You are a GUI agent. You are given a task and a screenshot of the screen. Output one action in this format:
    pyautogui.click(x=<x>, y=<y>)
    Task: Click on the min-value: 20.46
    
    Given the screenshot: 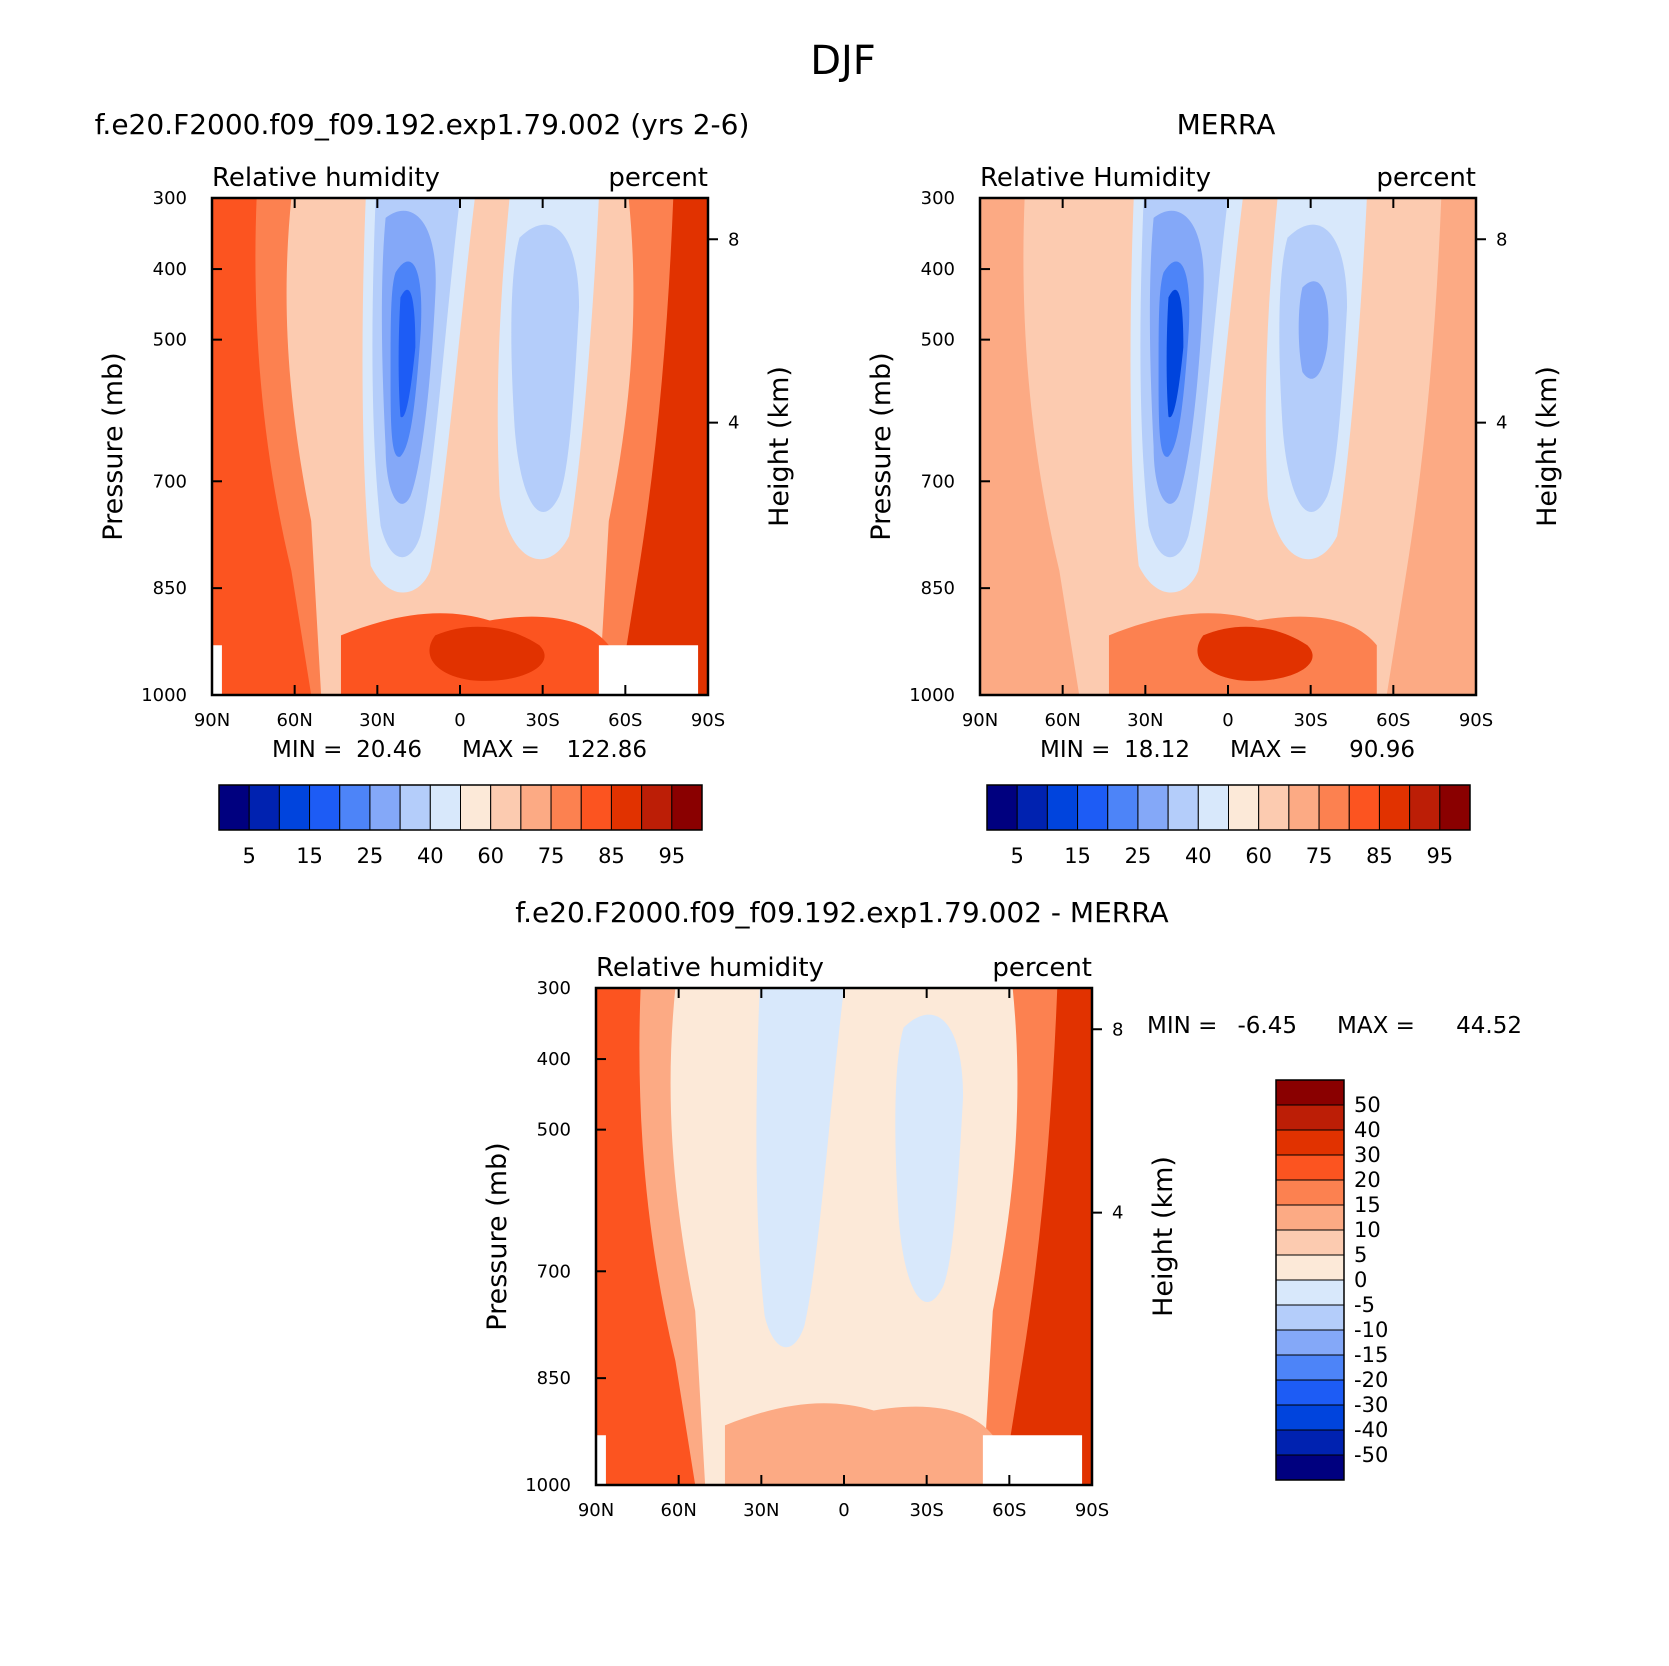 What is the action you would take?
    pyautogui.click(x=389, y=750)
    